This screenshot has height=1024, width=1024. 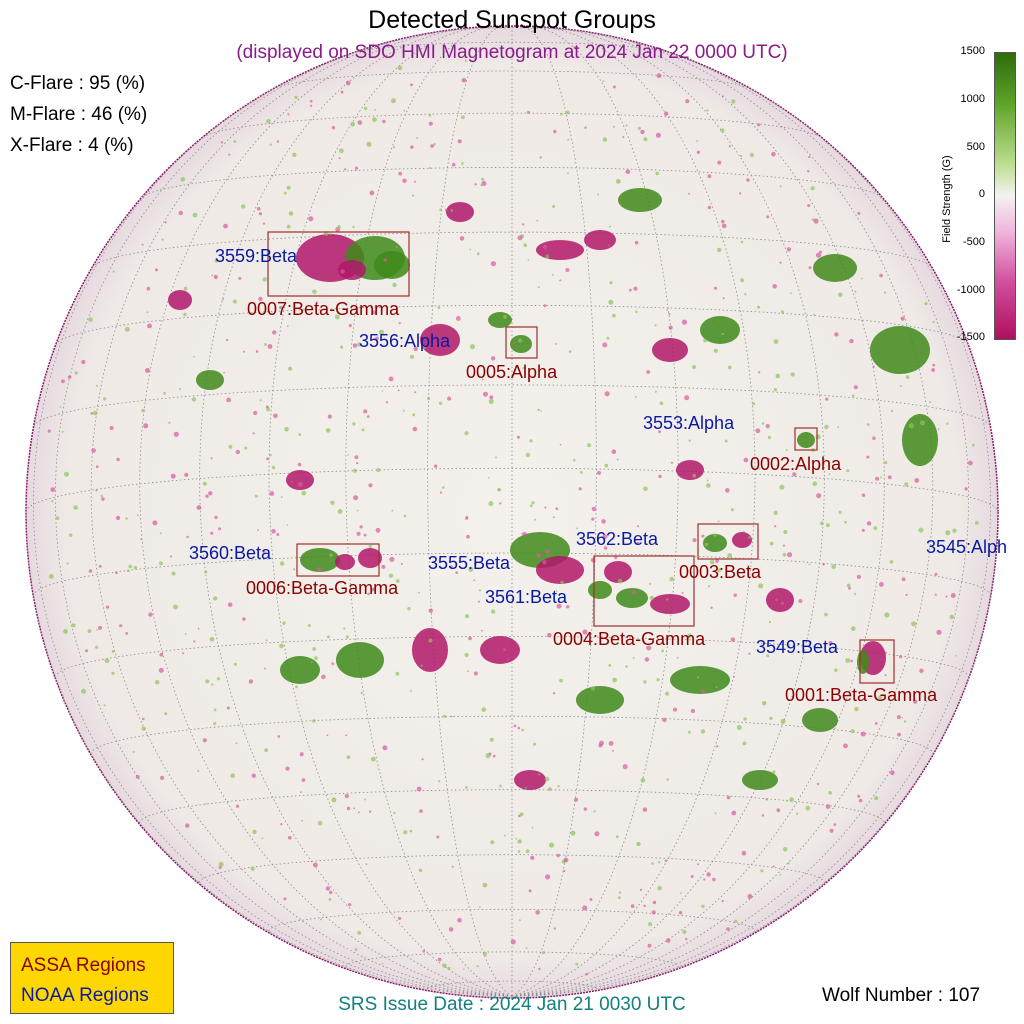 What do you see at coordinates (981, 194) in the screenshot?
I see `colorbar-tick: 0` at bounding box center [981, 194].